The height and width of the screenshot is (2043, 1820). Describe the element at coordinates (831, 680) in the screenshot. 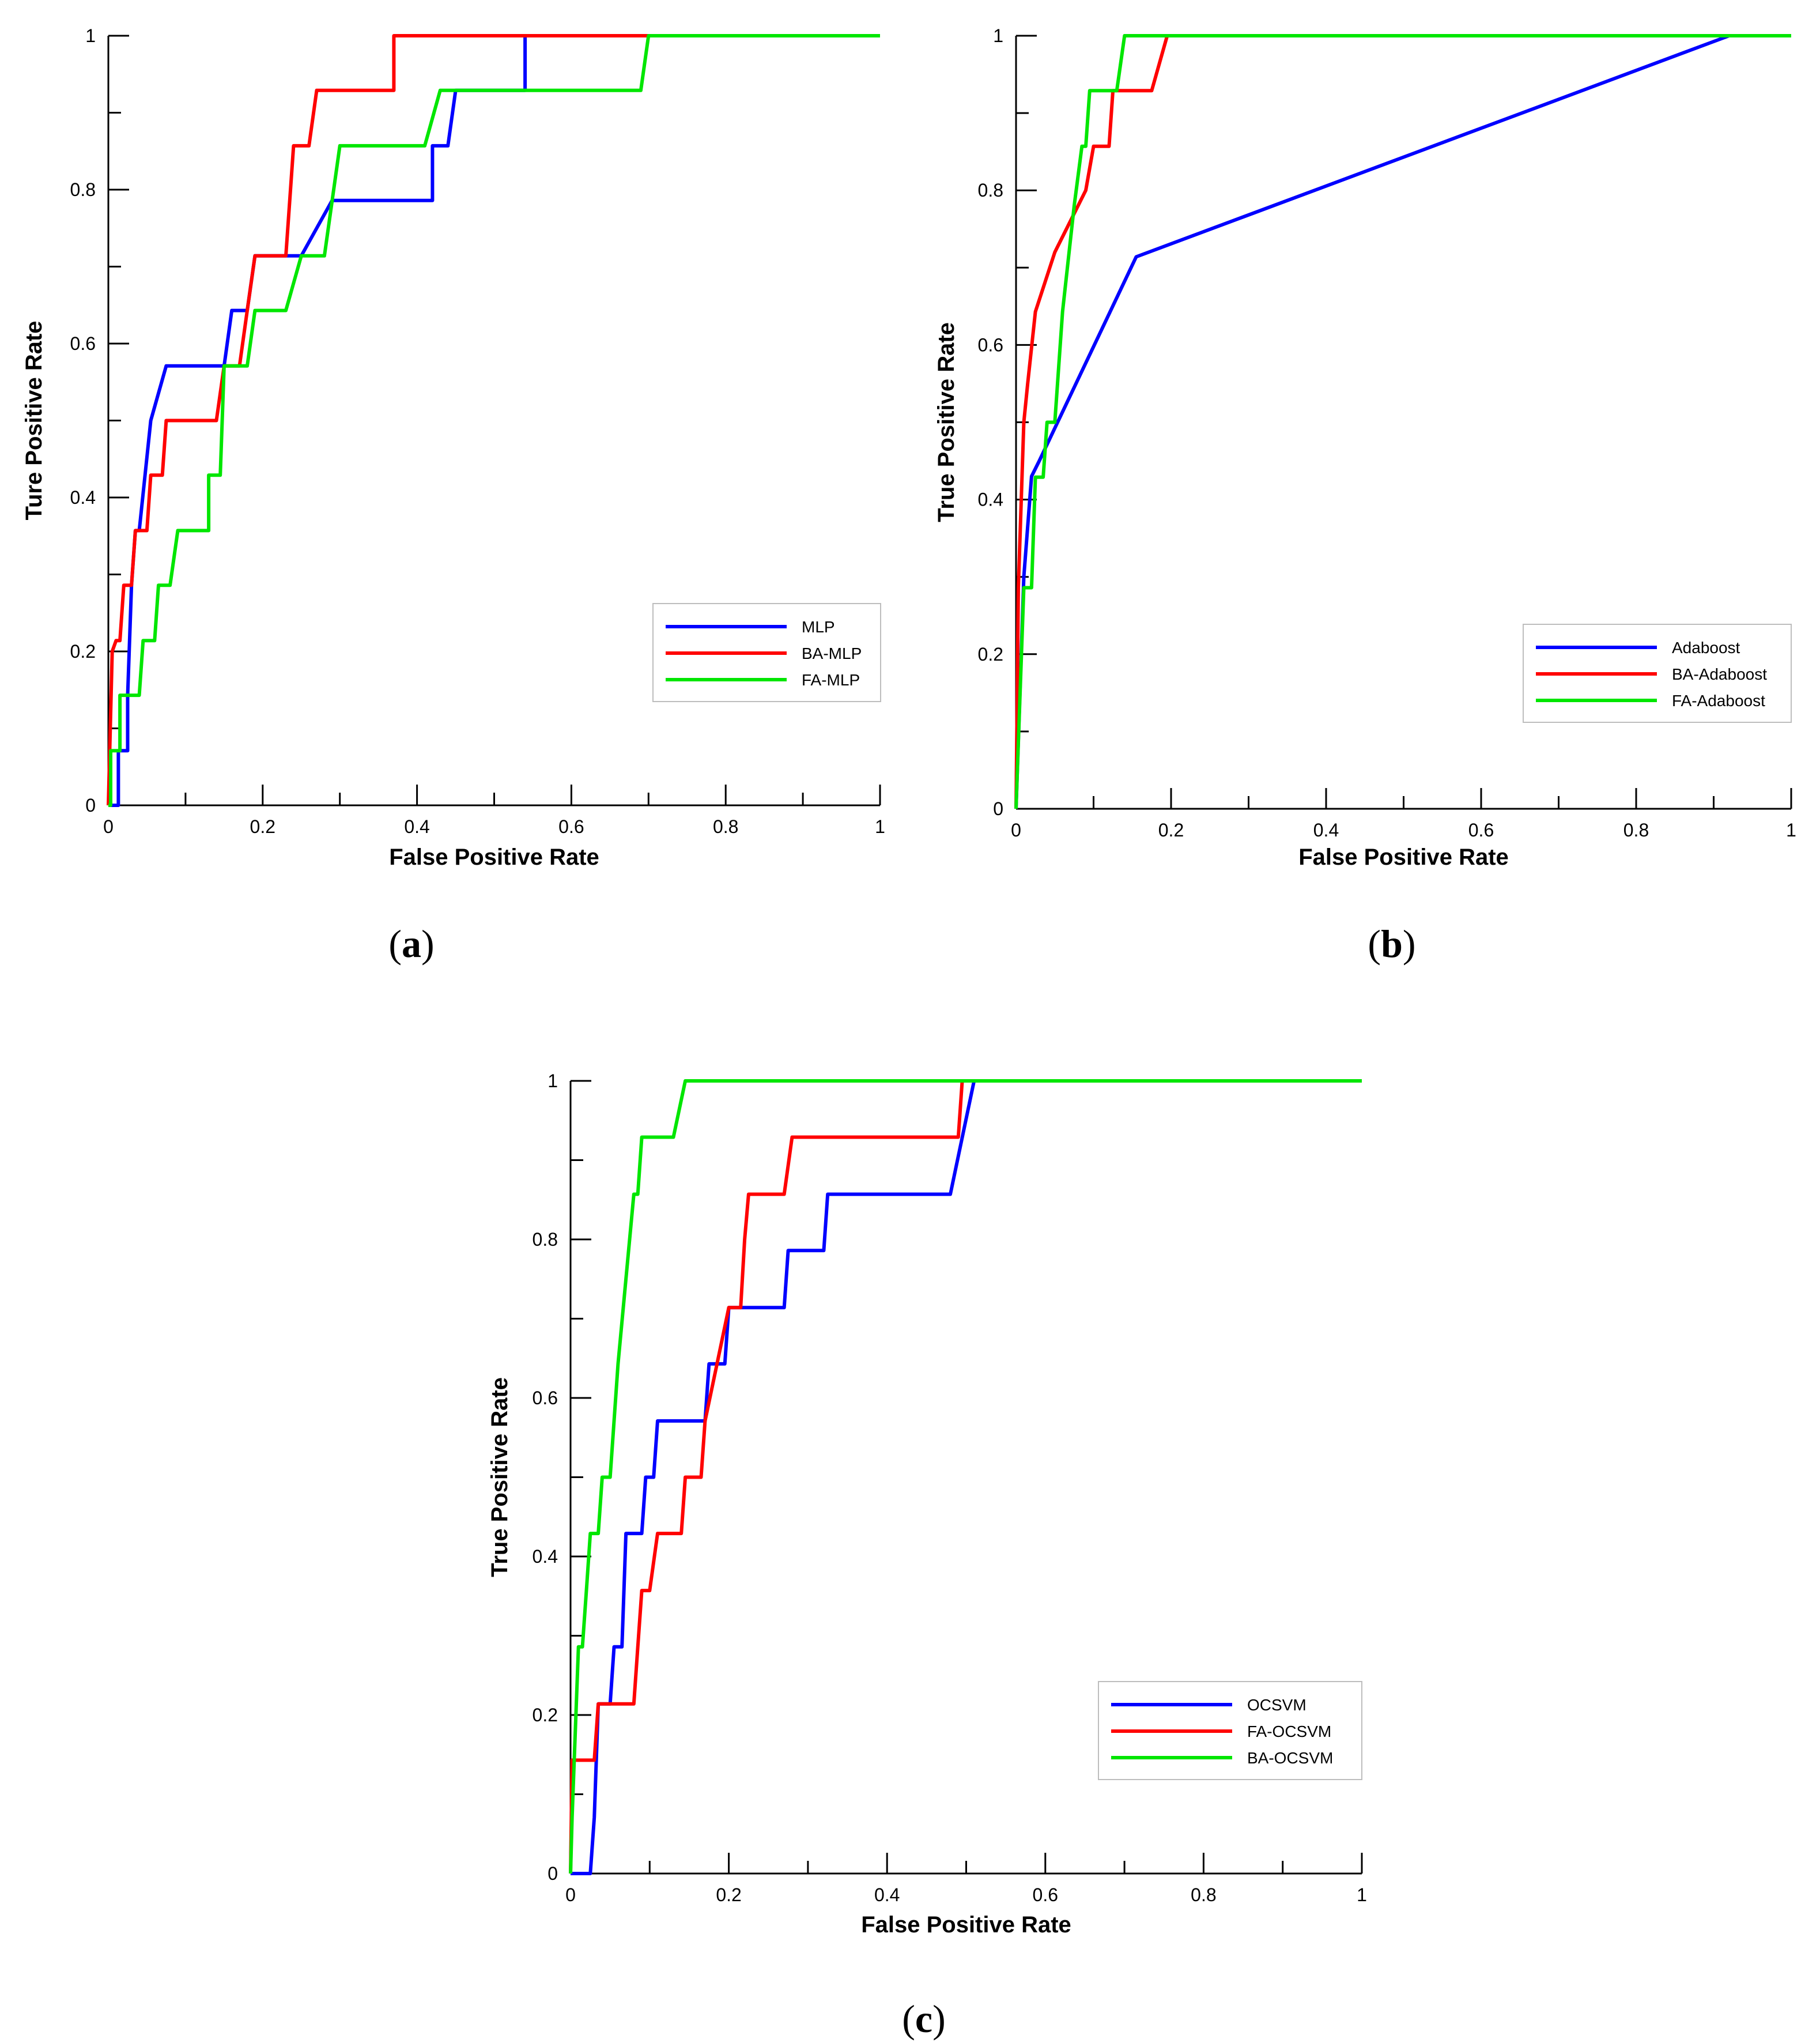

I see `legend-label: FA-MLP` at that location.